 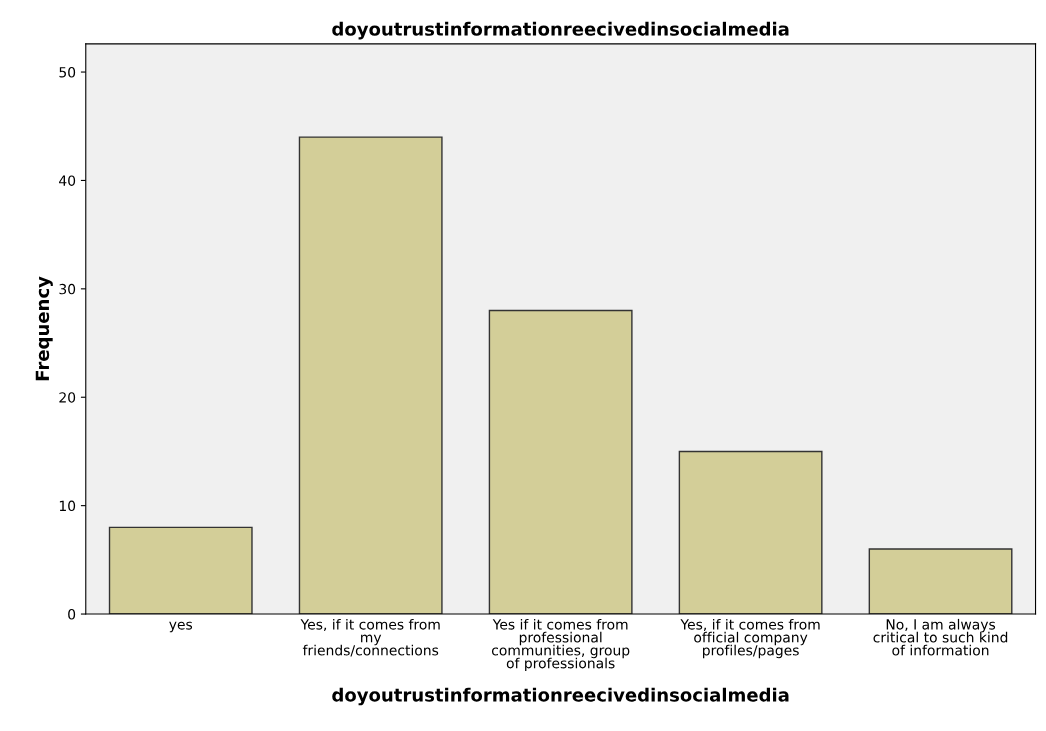 I want to click on y-tick-label: 40, so click(x=67, y=180).